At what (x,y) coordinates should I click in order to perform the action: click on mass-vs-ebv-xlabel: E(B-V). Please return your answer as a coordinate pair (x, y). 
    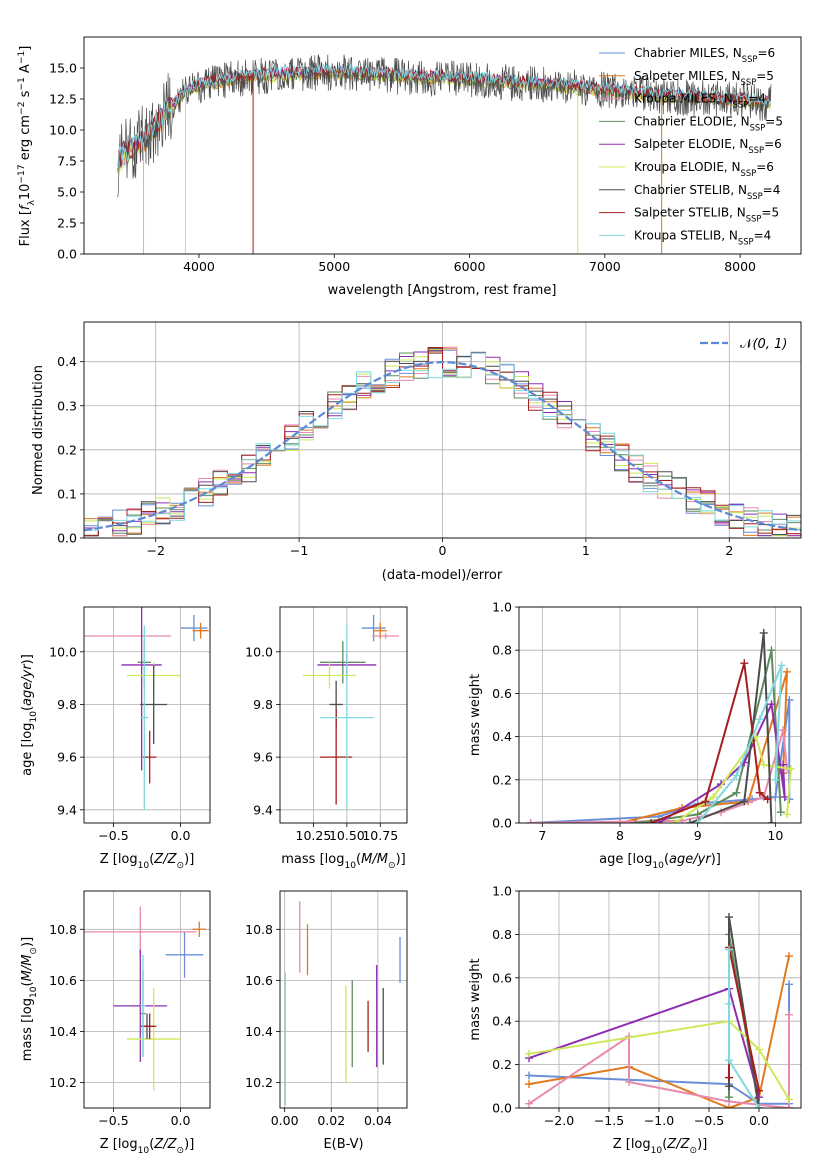
    Looking at the image, I should click on (343, 1144).